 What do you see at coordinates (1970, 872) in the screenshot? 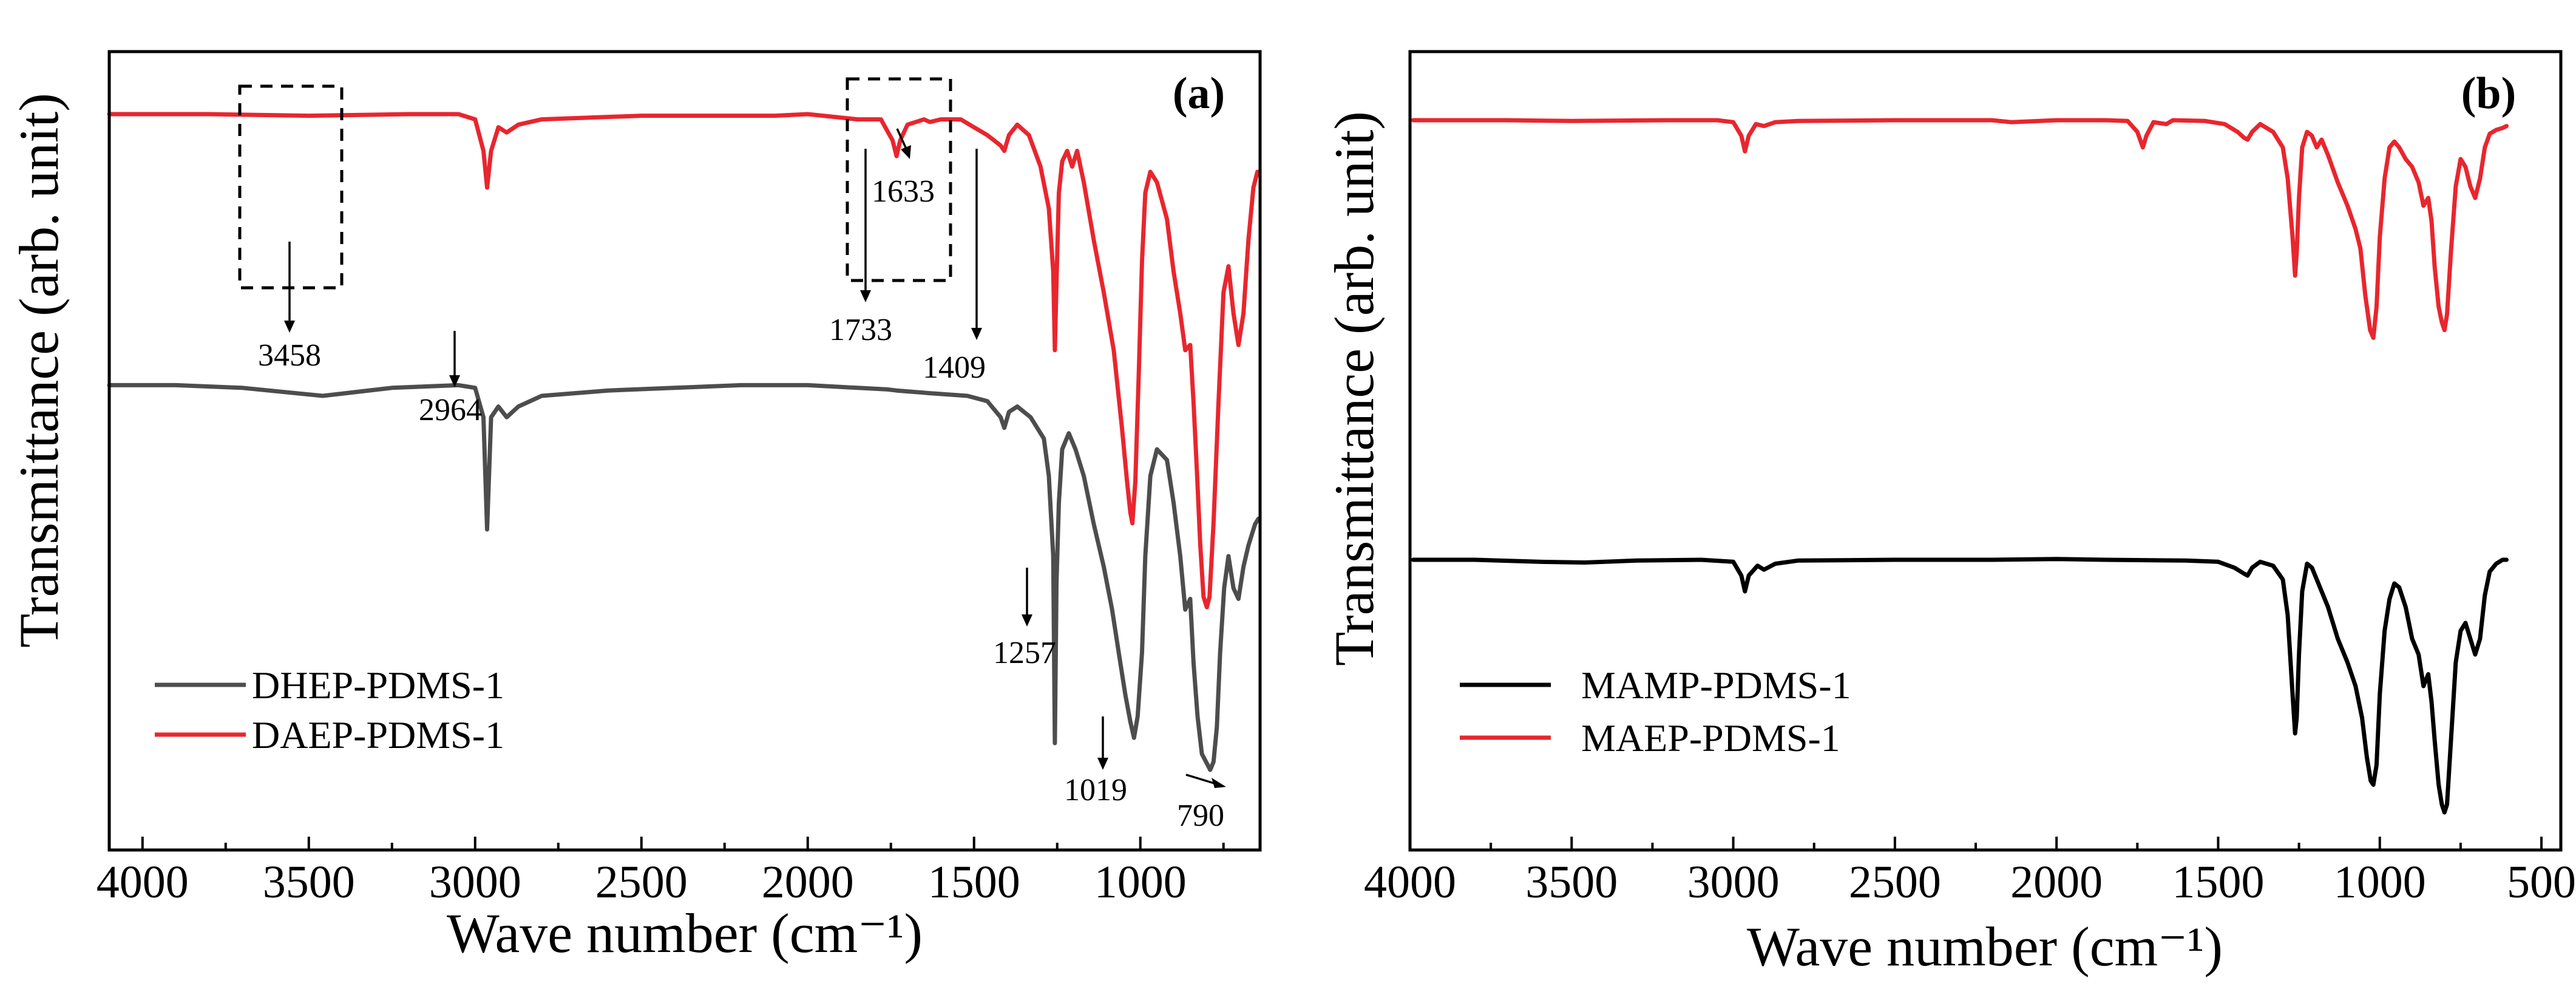
I see `panel-b-x-ticks: 4000 3500 3000 2500 2000 1500 1000 500` at bounding box center [1970, 872].